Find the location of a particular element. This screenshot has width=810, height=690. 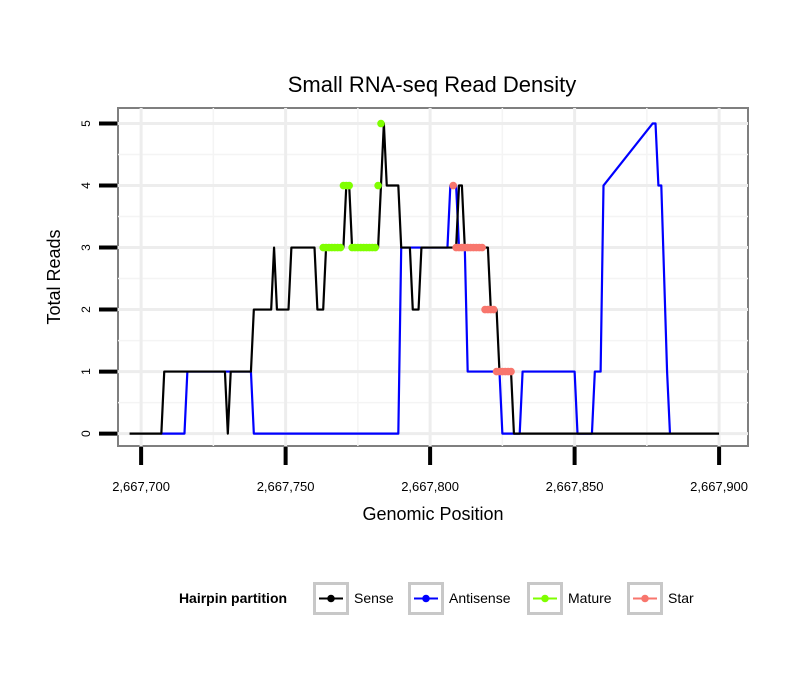

y-tick-label: 1 is located at coordinates (86, 371).